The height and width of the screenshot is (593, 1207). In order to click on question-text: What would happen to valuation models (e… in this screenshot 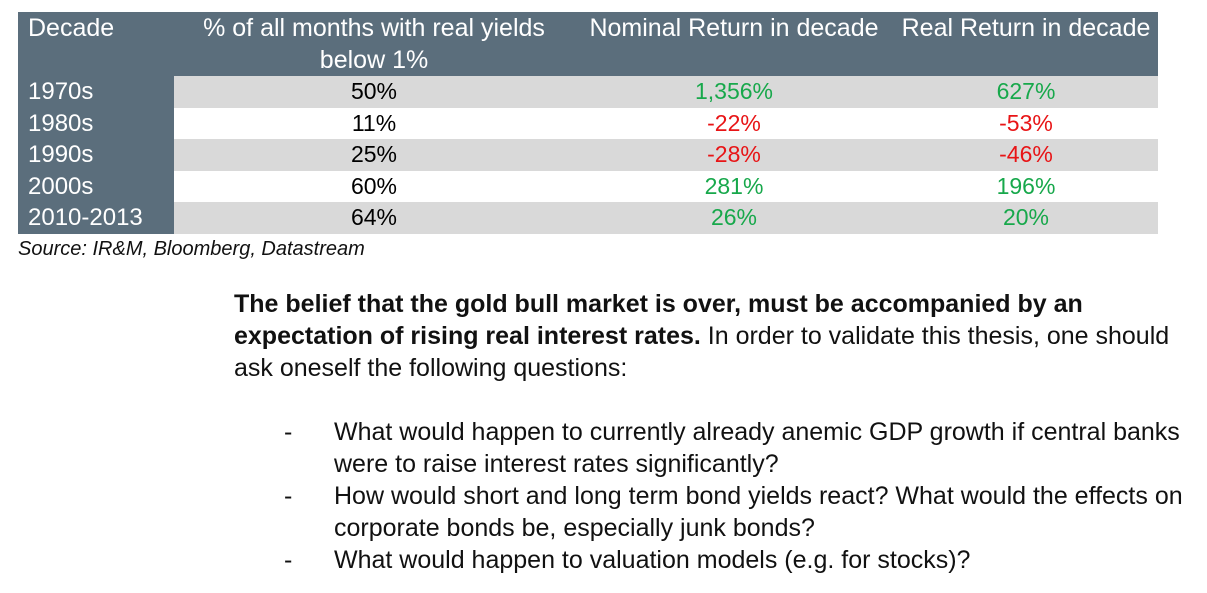, I will do `click(652, 560)`.